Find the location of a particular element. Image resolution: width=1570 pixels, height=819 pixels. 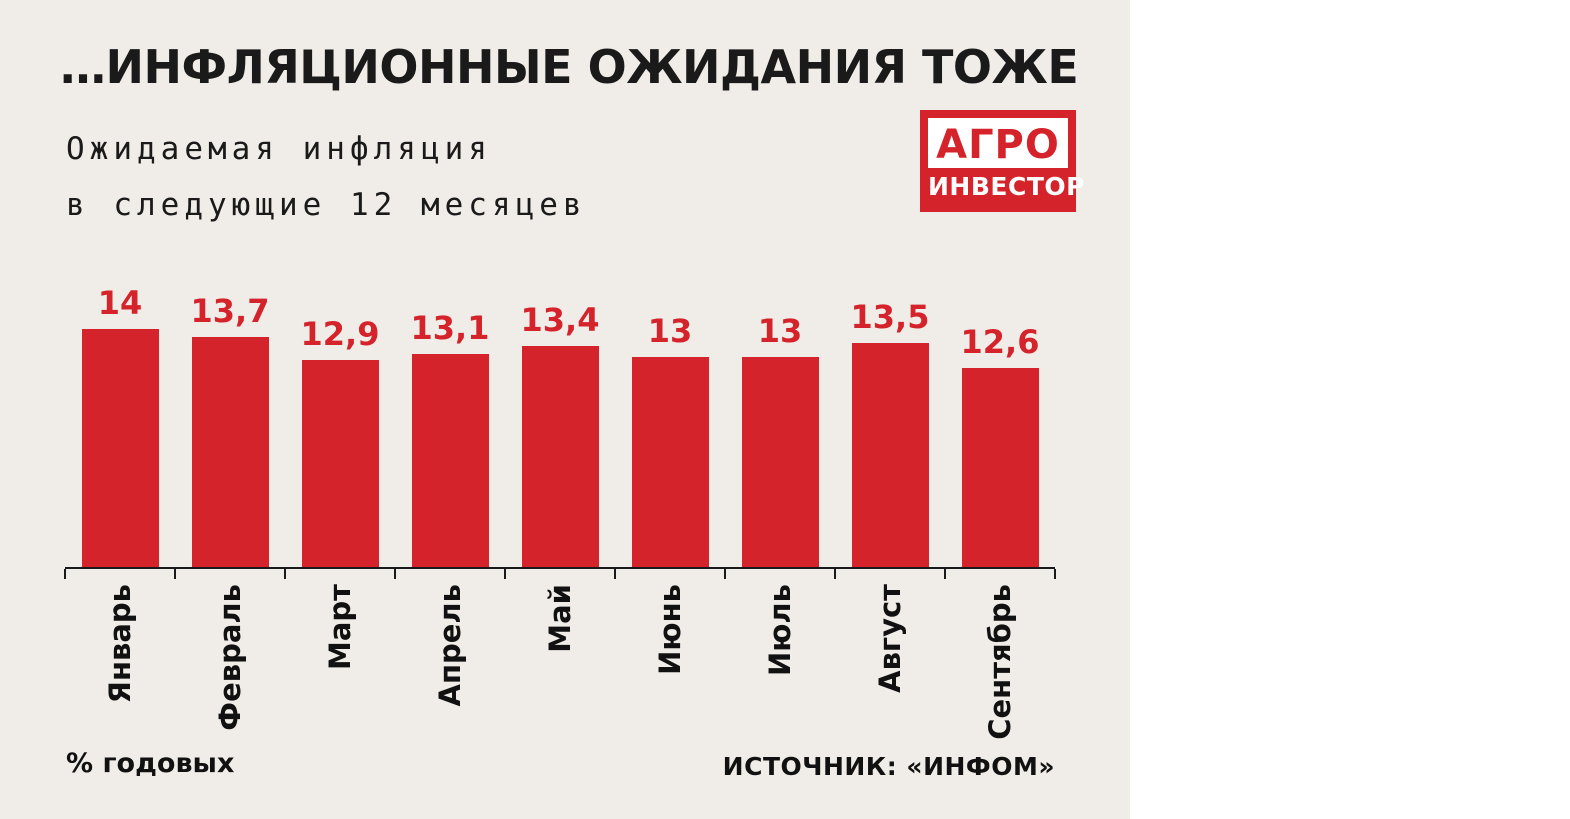

x-axis-label: Апрель is located at coordinates (450, 645).